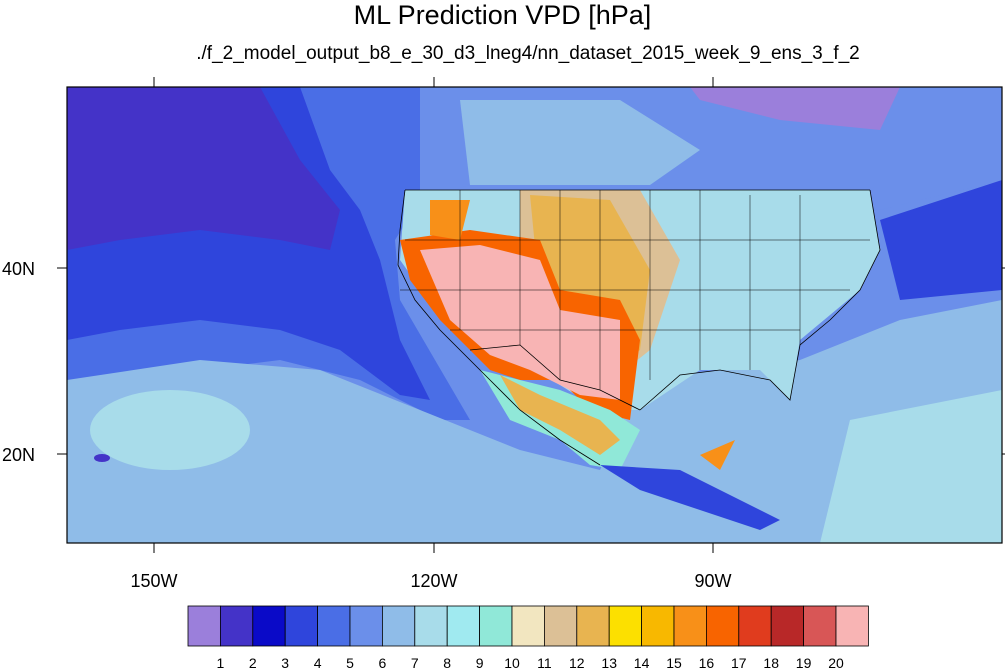 The image size is (1005, 672). What do you see at coordinates (836, 663) in the screenshot?
I see `colorbar-label: 20` at bounding box center [836, 663].